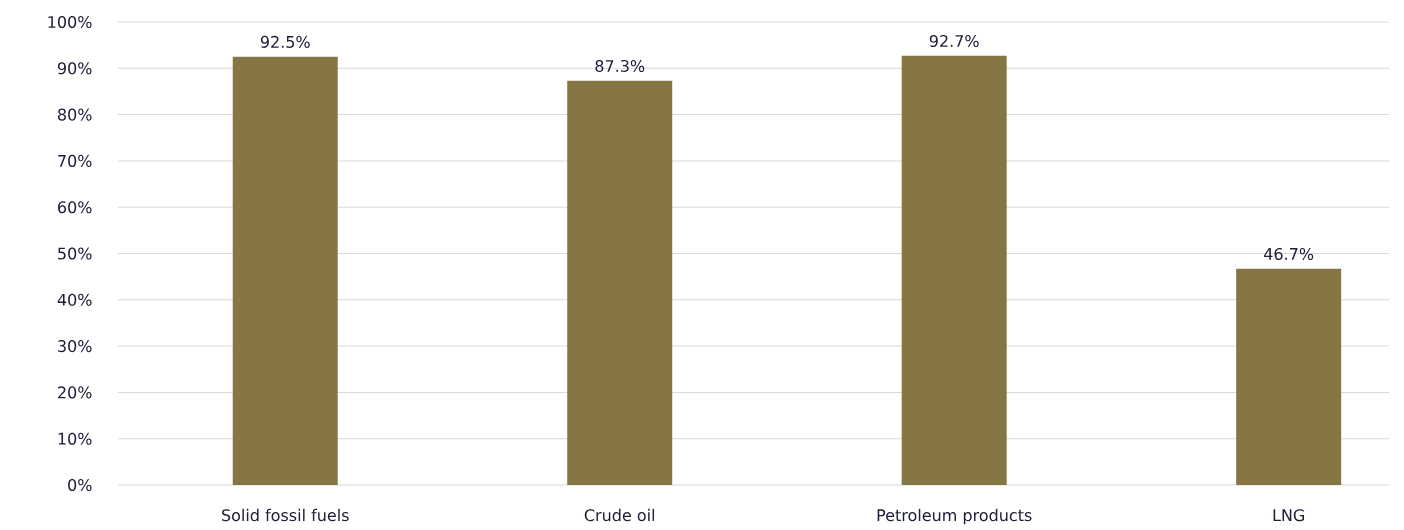 The image size is (1404, 530). Describe the element at coordinates (954, 516) in the screenshot. I see `x-tick-label: Petroleum products` at that location.